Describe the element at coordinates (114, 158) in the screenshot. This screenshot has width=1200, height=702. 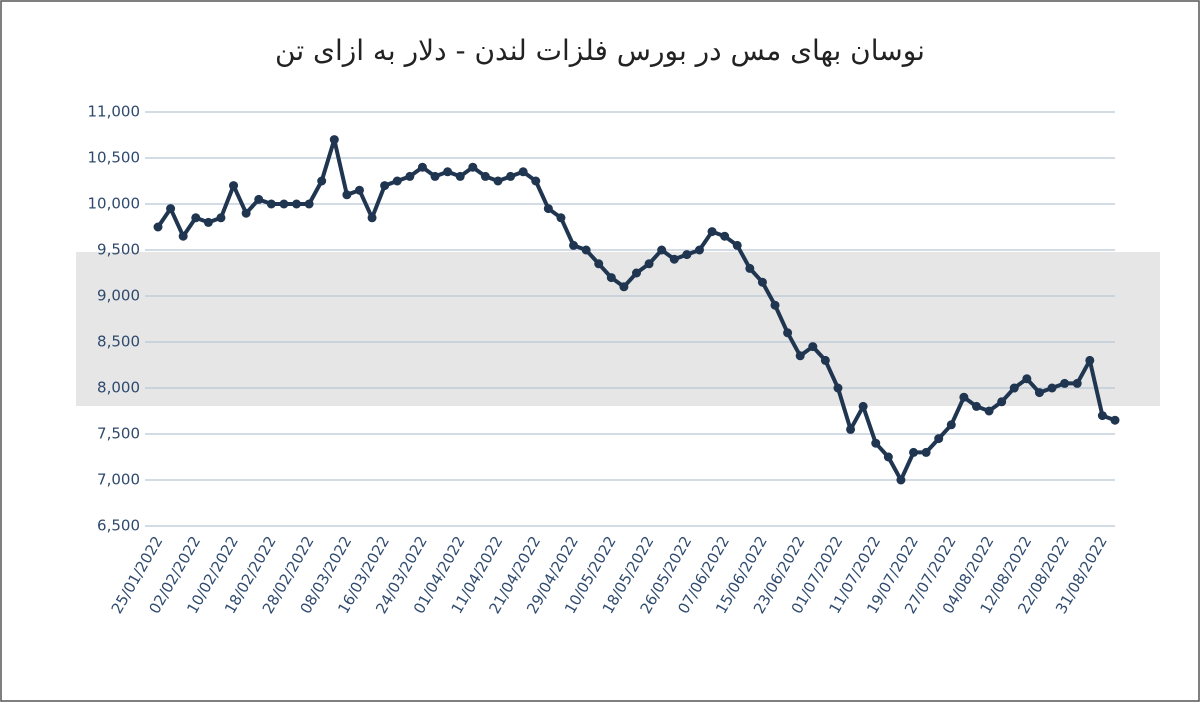
I see `y-tick-label: 10,500` at that location.